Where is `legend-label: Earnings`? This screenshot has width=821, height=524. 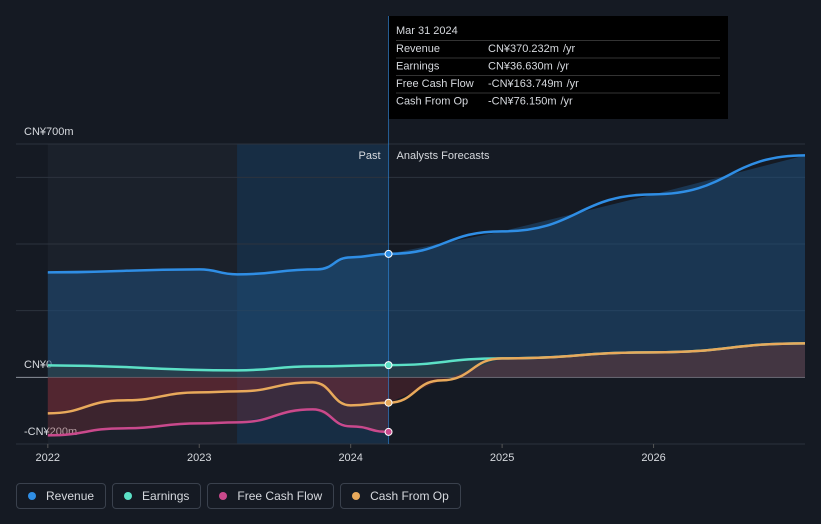
legend-label: Earnings is located at coordinates (166, 496).